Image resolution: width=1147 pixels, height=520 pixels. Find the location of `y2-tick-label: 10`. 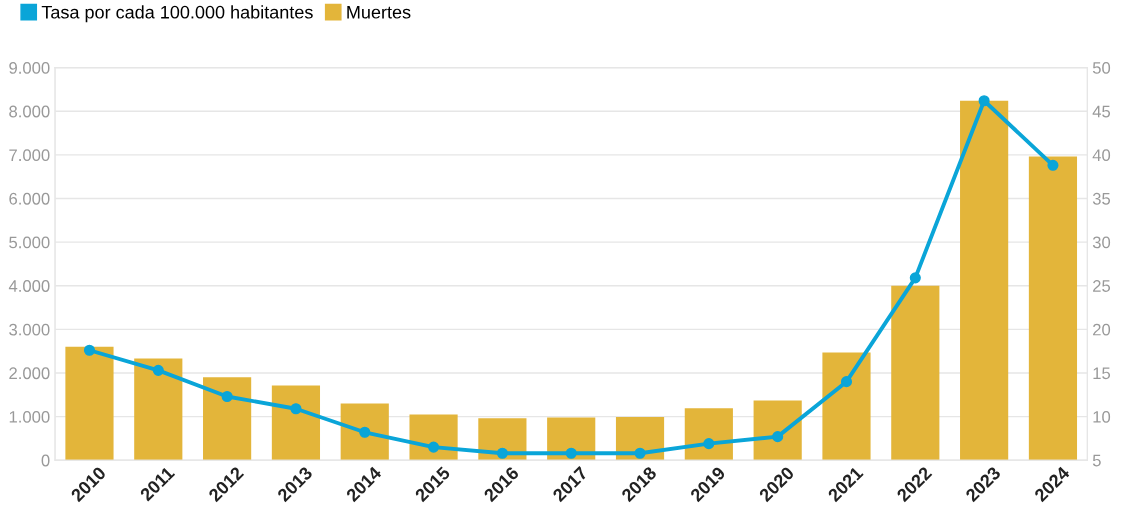

y2-tick-label: 10 is located at coordinates (1102, 416).